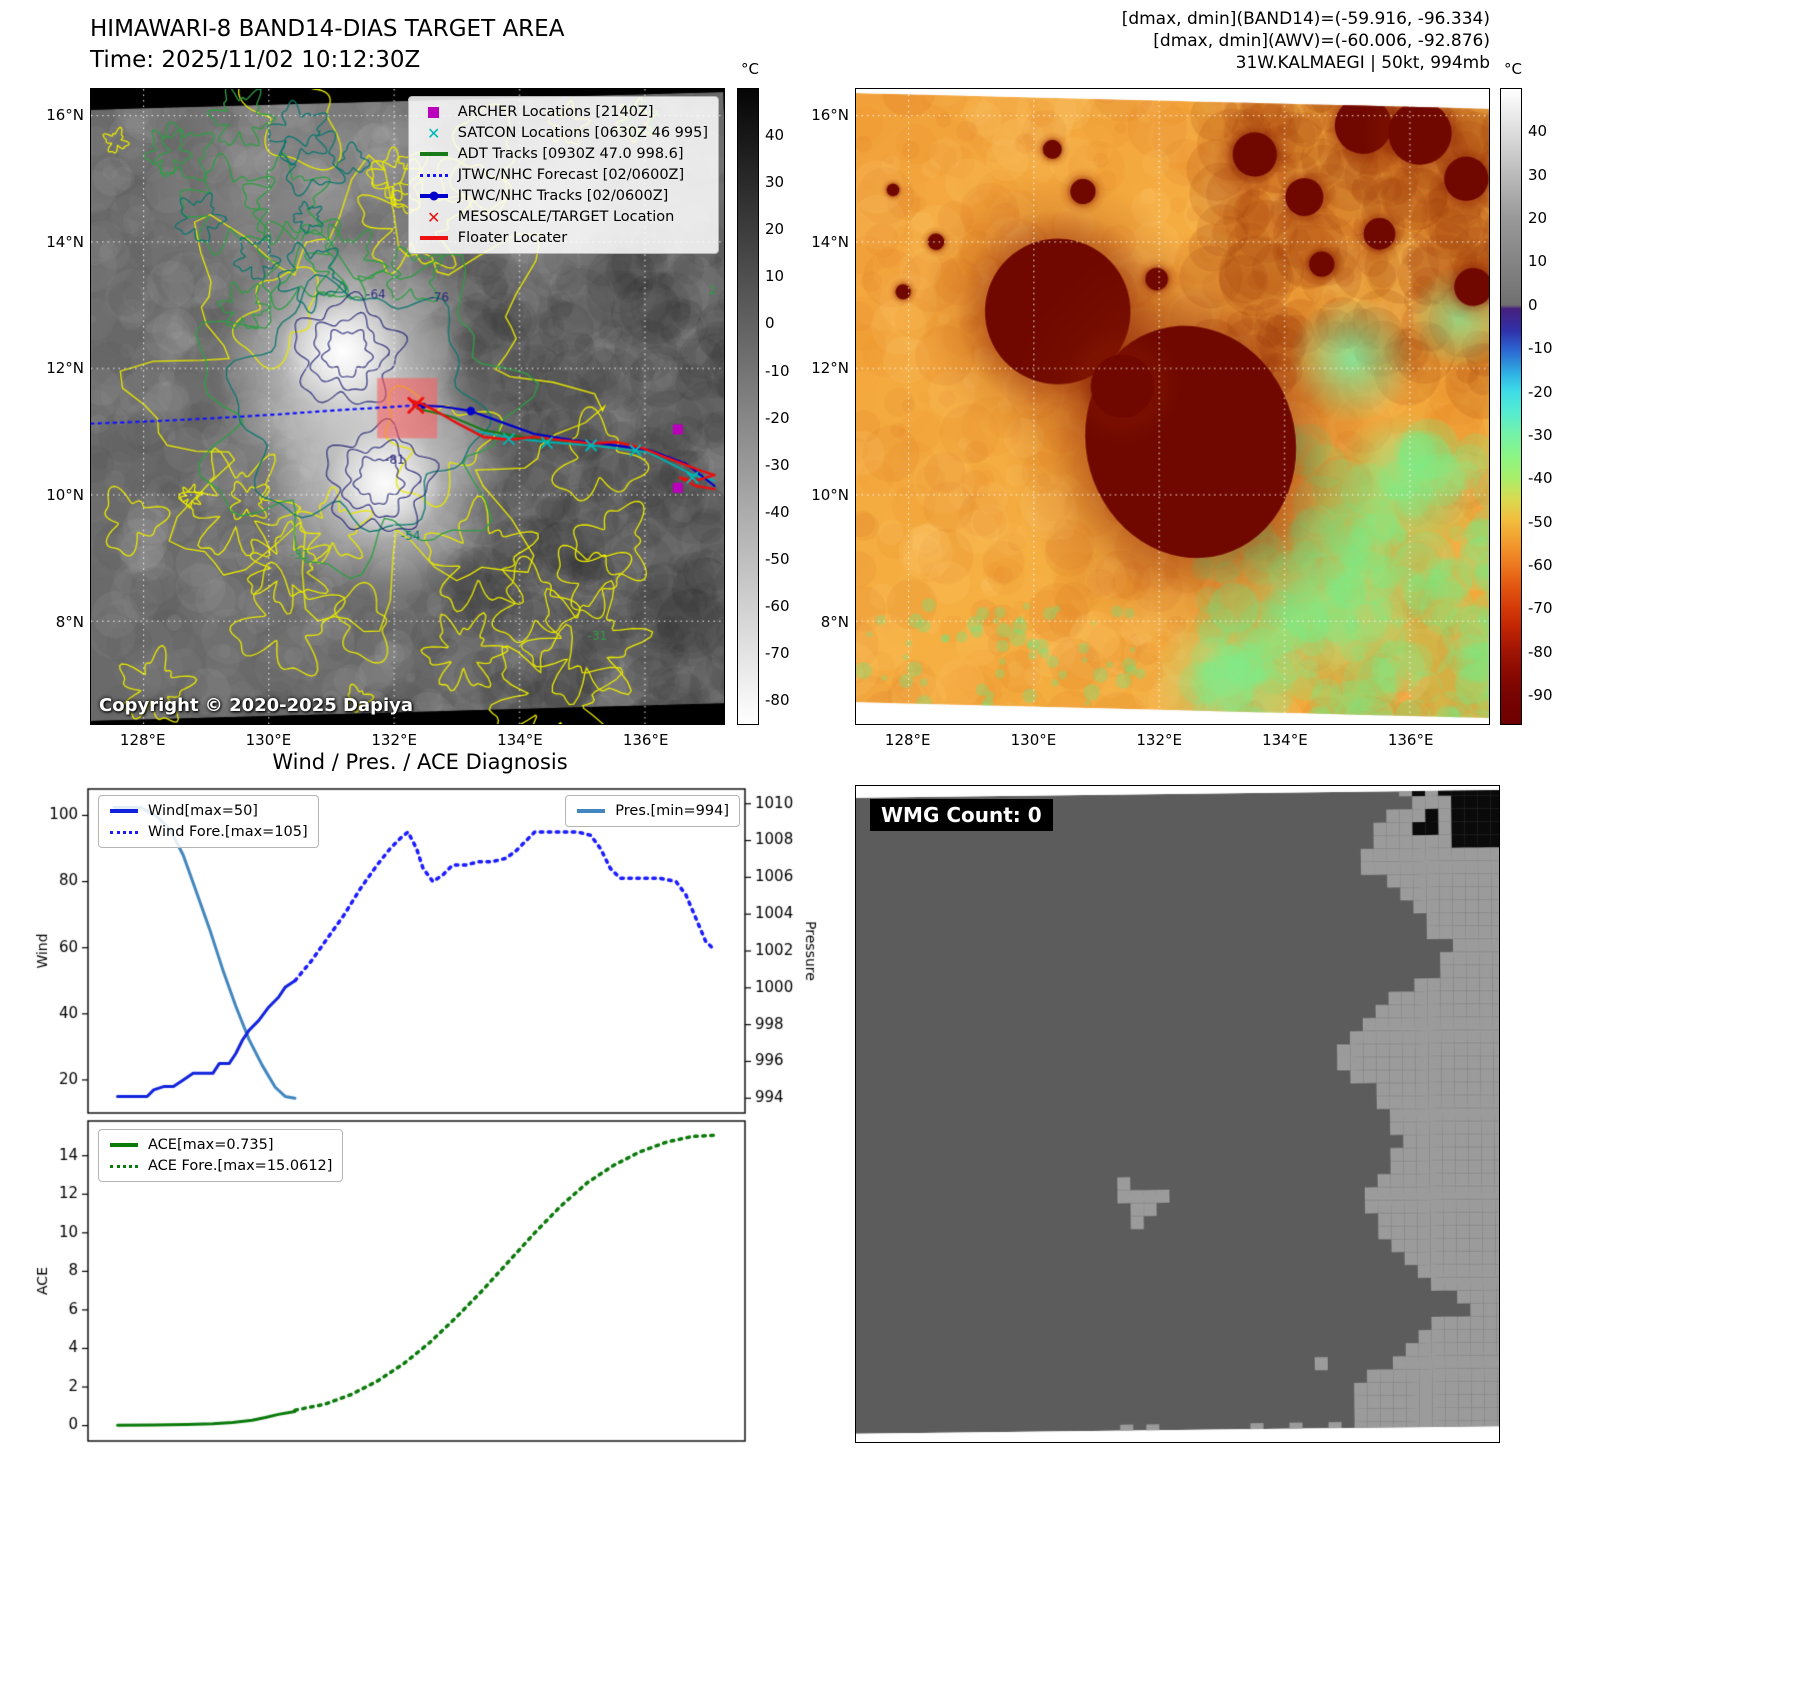 The height and width of the screenshot is (1690, 1797). I want to click on y-tick-label: 10°N, so click(65, 495).